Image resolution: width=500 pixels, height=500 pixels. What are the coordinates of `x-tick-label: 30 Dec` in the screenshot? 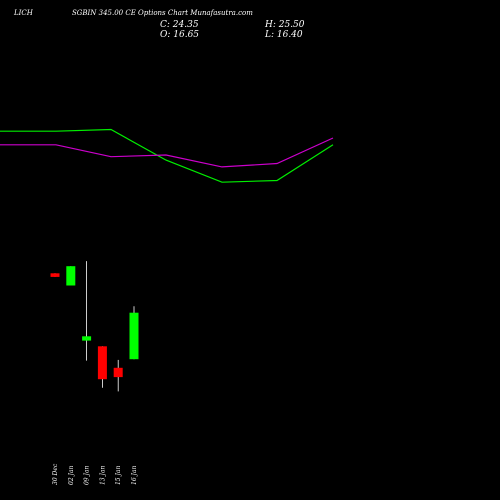 It's located at (55, 474).